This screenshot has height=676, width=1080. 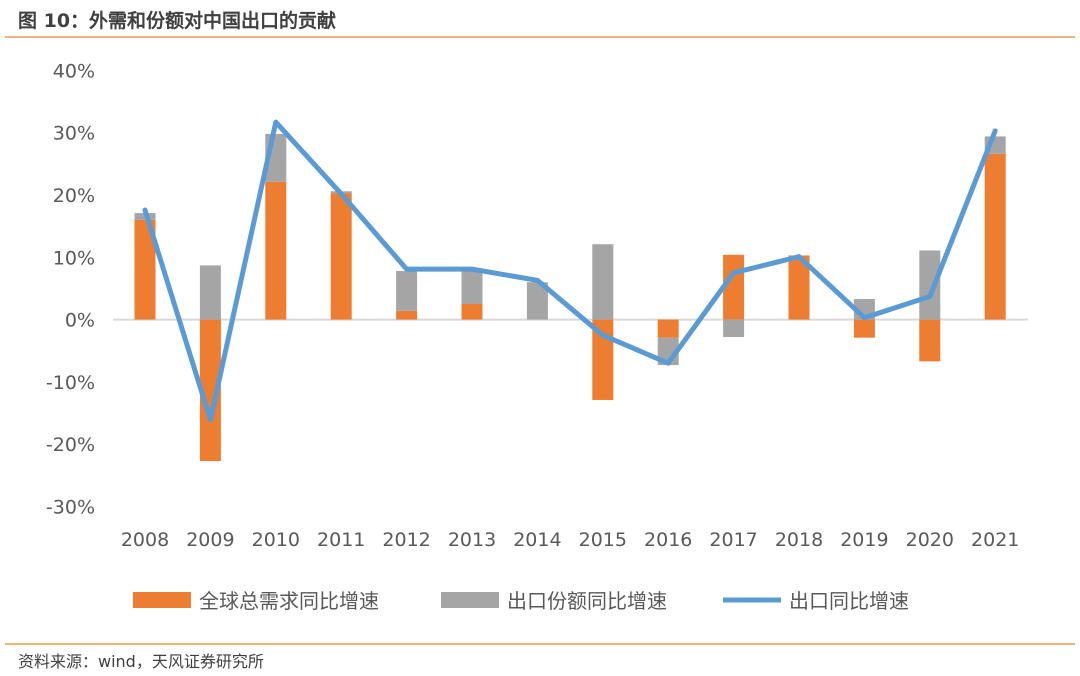 I want to click on x-tick-label: 2009, so click(x=210, y=540).